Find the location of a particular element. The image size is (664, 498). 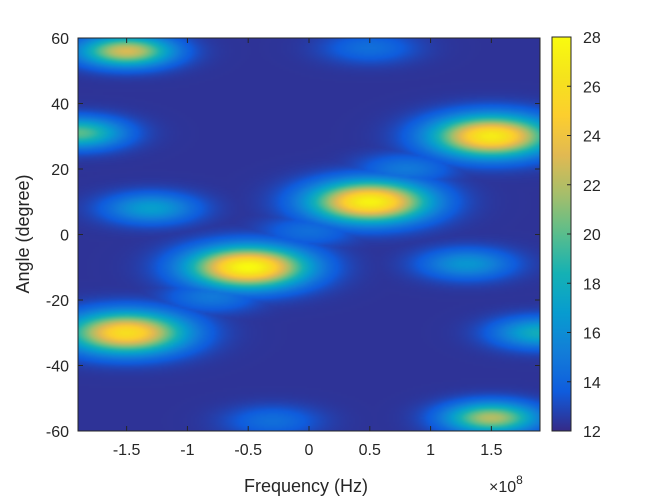

y-tick-label: 0 is located at coordinates (64, 236).